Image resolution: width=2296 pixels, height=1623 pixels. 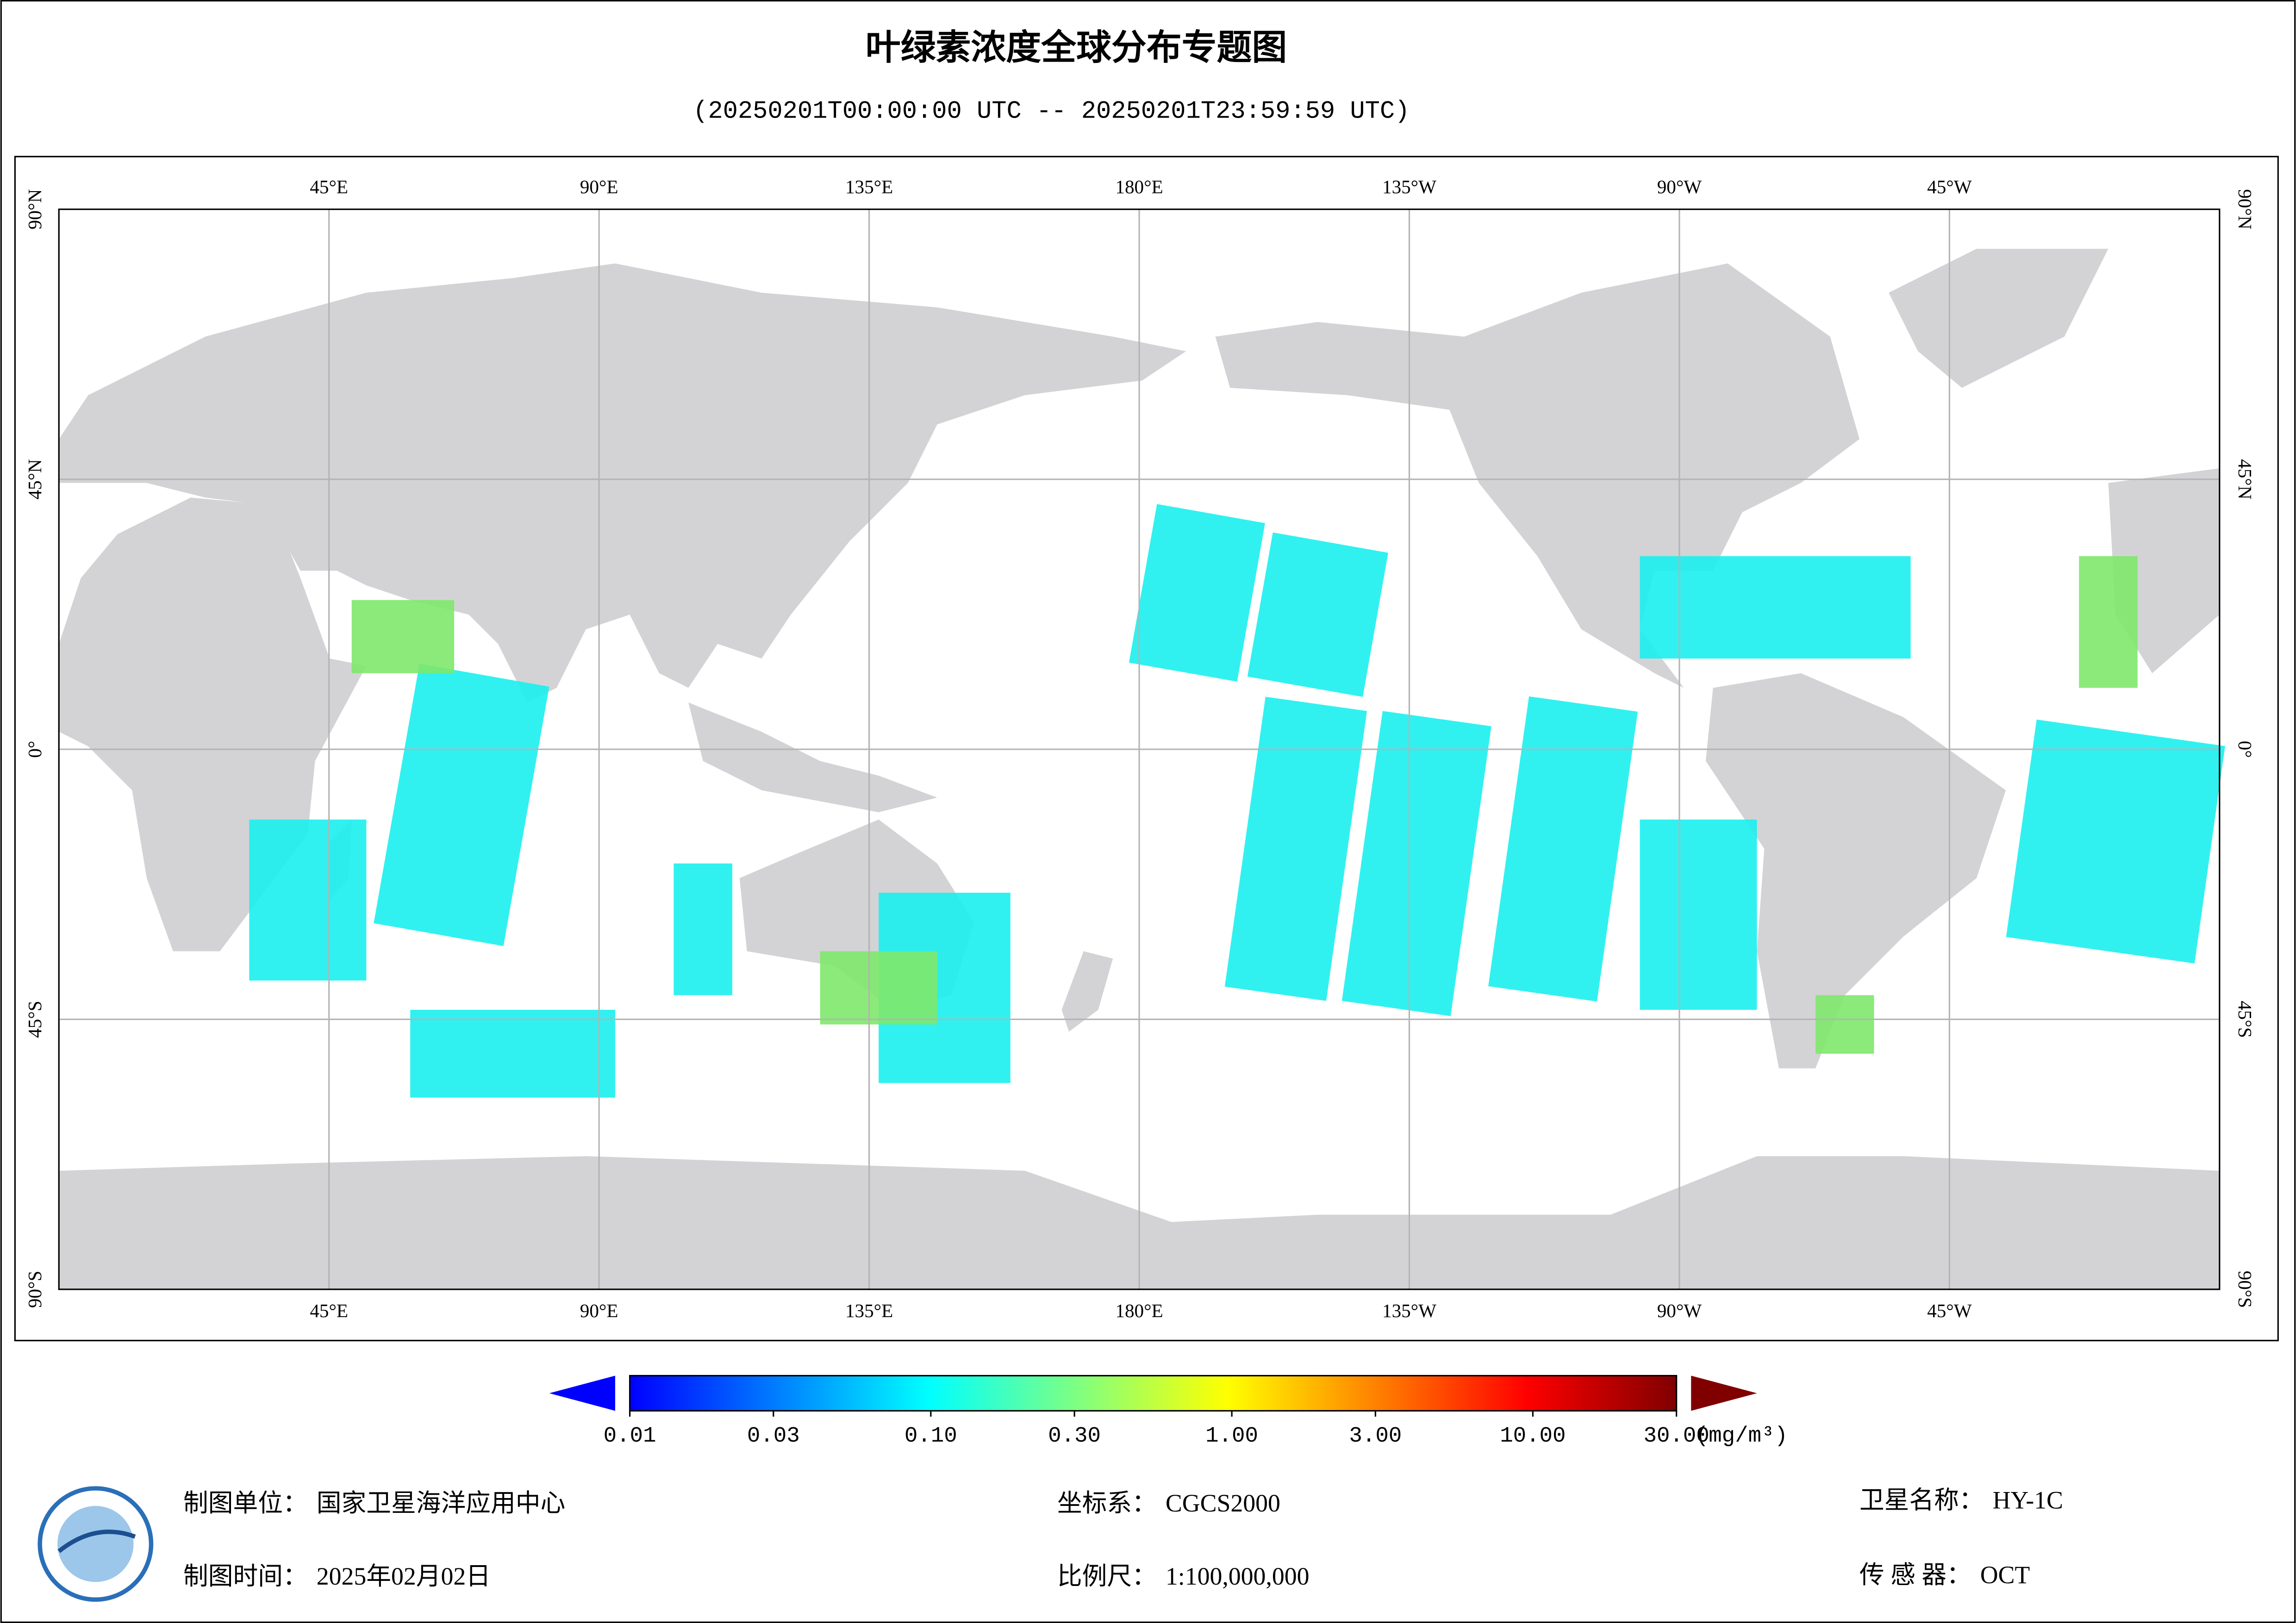 What do you see at coordinates (1679, 1310) in the screenshot?
I see `lon-label-bottom: 90°W` at bounding box center [1679, 1310].